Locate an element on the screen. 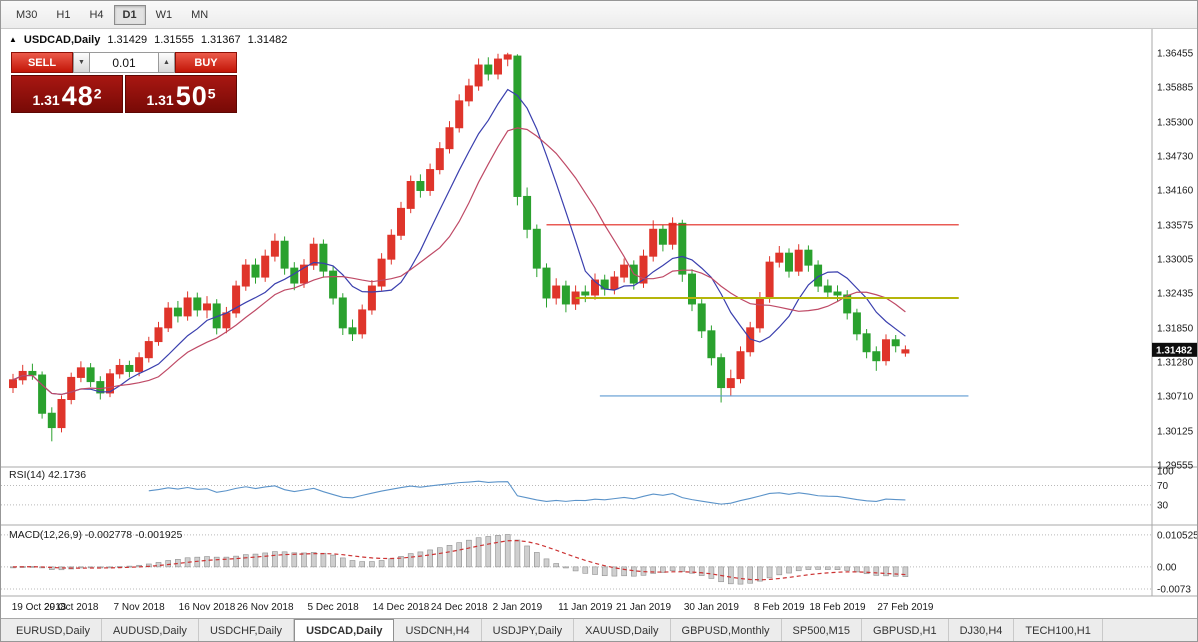 The image size is (1198, 642). sell-button: SELL is located at coordinates (42, 62).